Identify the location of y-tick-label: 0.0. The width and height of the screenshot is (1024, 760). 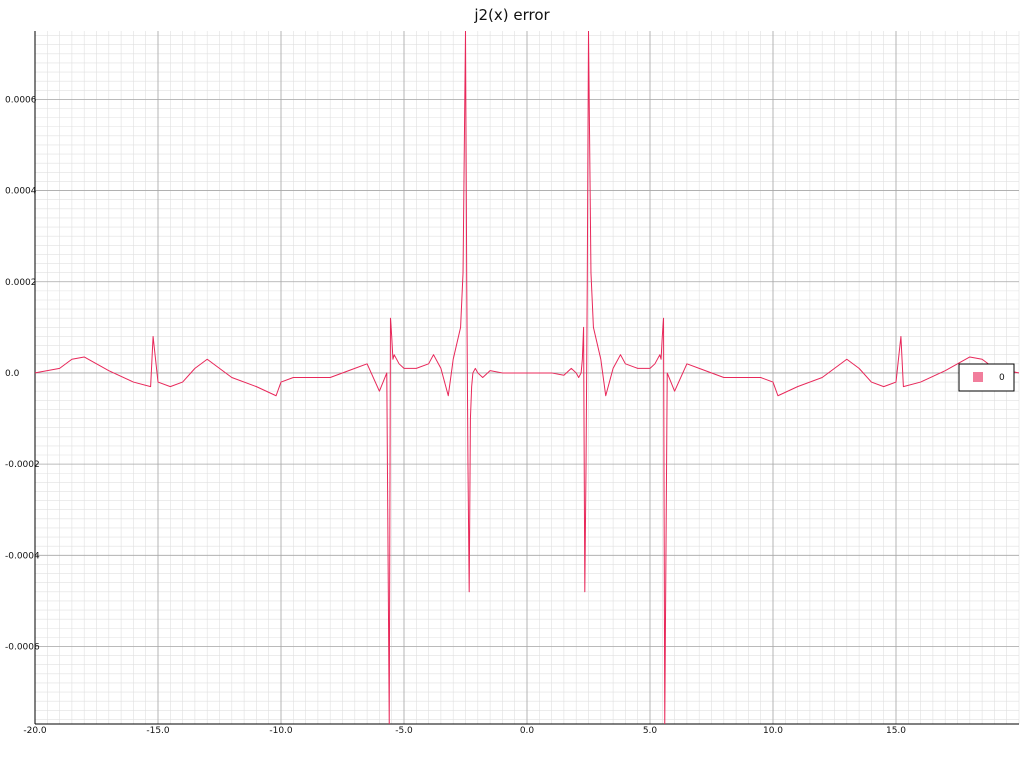
(12, 374).